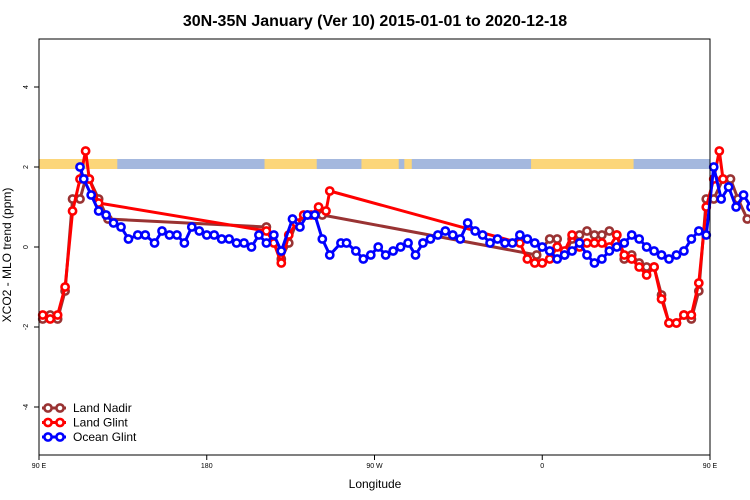  What do you see at coordinates (26, 407) in the screenshot?
I see `y-tick-label: -4` at bounding box center [26, 407].